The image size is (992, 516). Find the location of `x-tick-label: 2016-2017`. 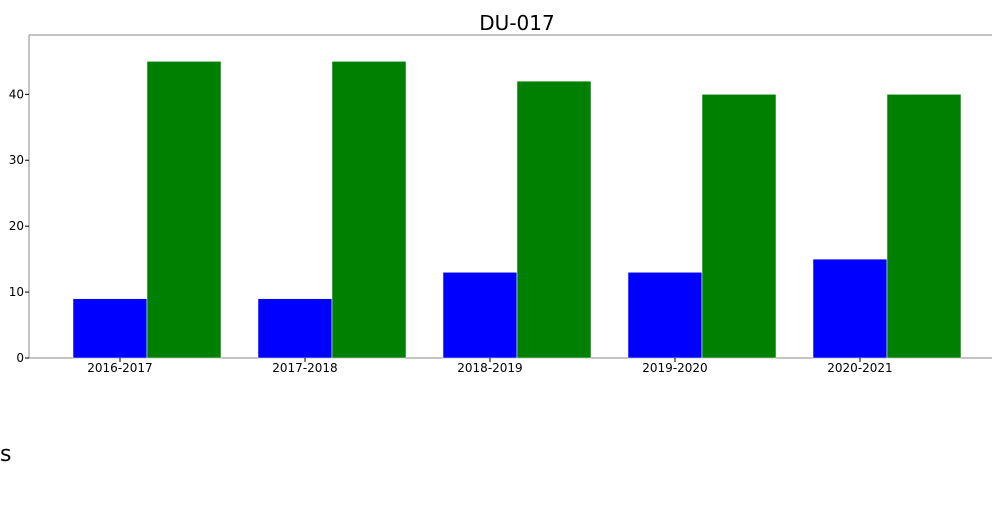

x-tick-label: 2016-2017 is located at coordinates (119, 368).